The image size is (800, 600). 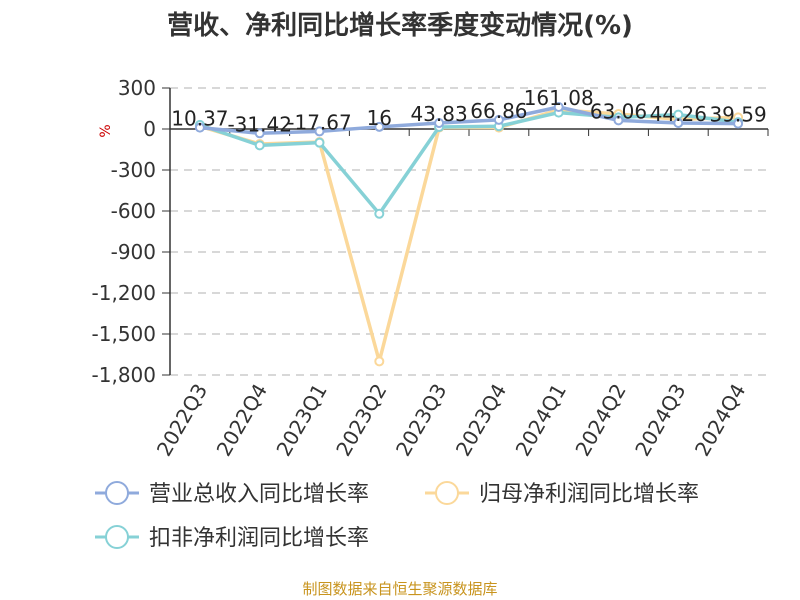 I want to click on data-label: 16, so click(x=379, y=118).